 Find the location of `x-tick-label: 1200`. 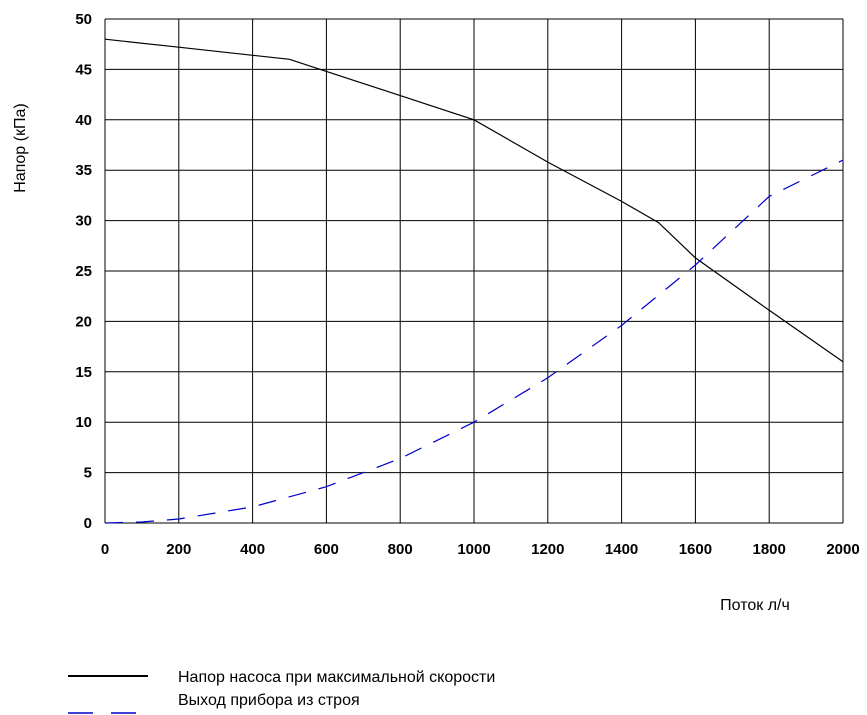

x-tick-label: 1200 is located at coordinates (547, 549).